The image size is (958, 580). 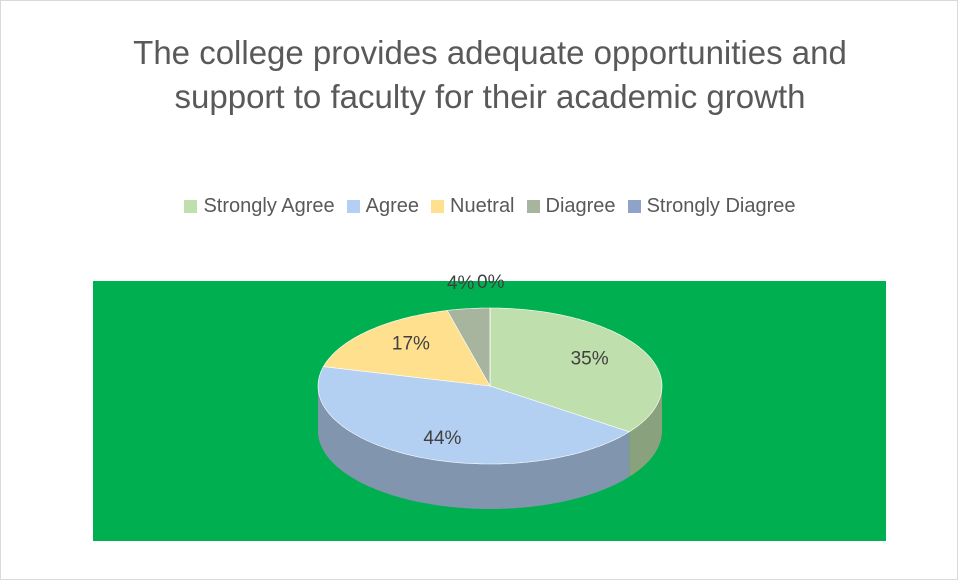 I want to click on data-label: 44%, so click(x=442, y=438).